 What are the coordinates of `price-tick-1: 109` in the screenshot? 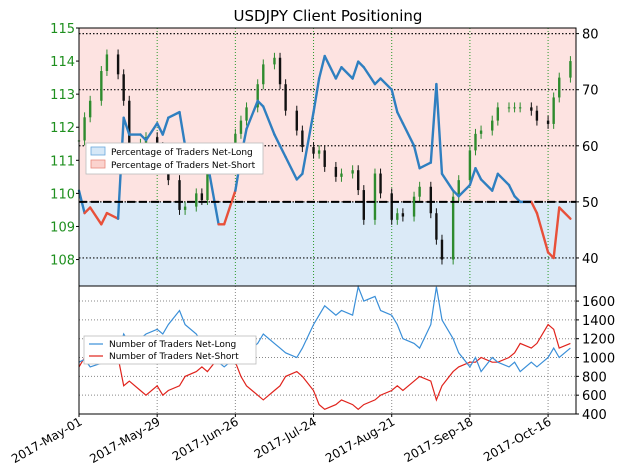 It's located at (62, 227).